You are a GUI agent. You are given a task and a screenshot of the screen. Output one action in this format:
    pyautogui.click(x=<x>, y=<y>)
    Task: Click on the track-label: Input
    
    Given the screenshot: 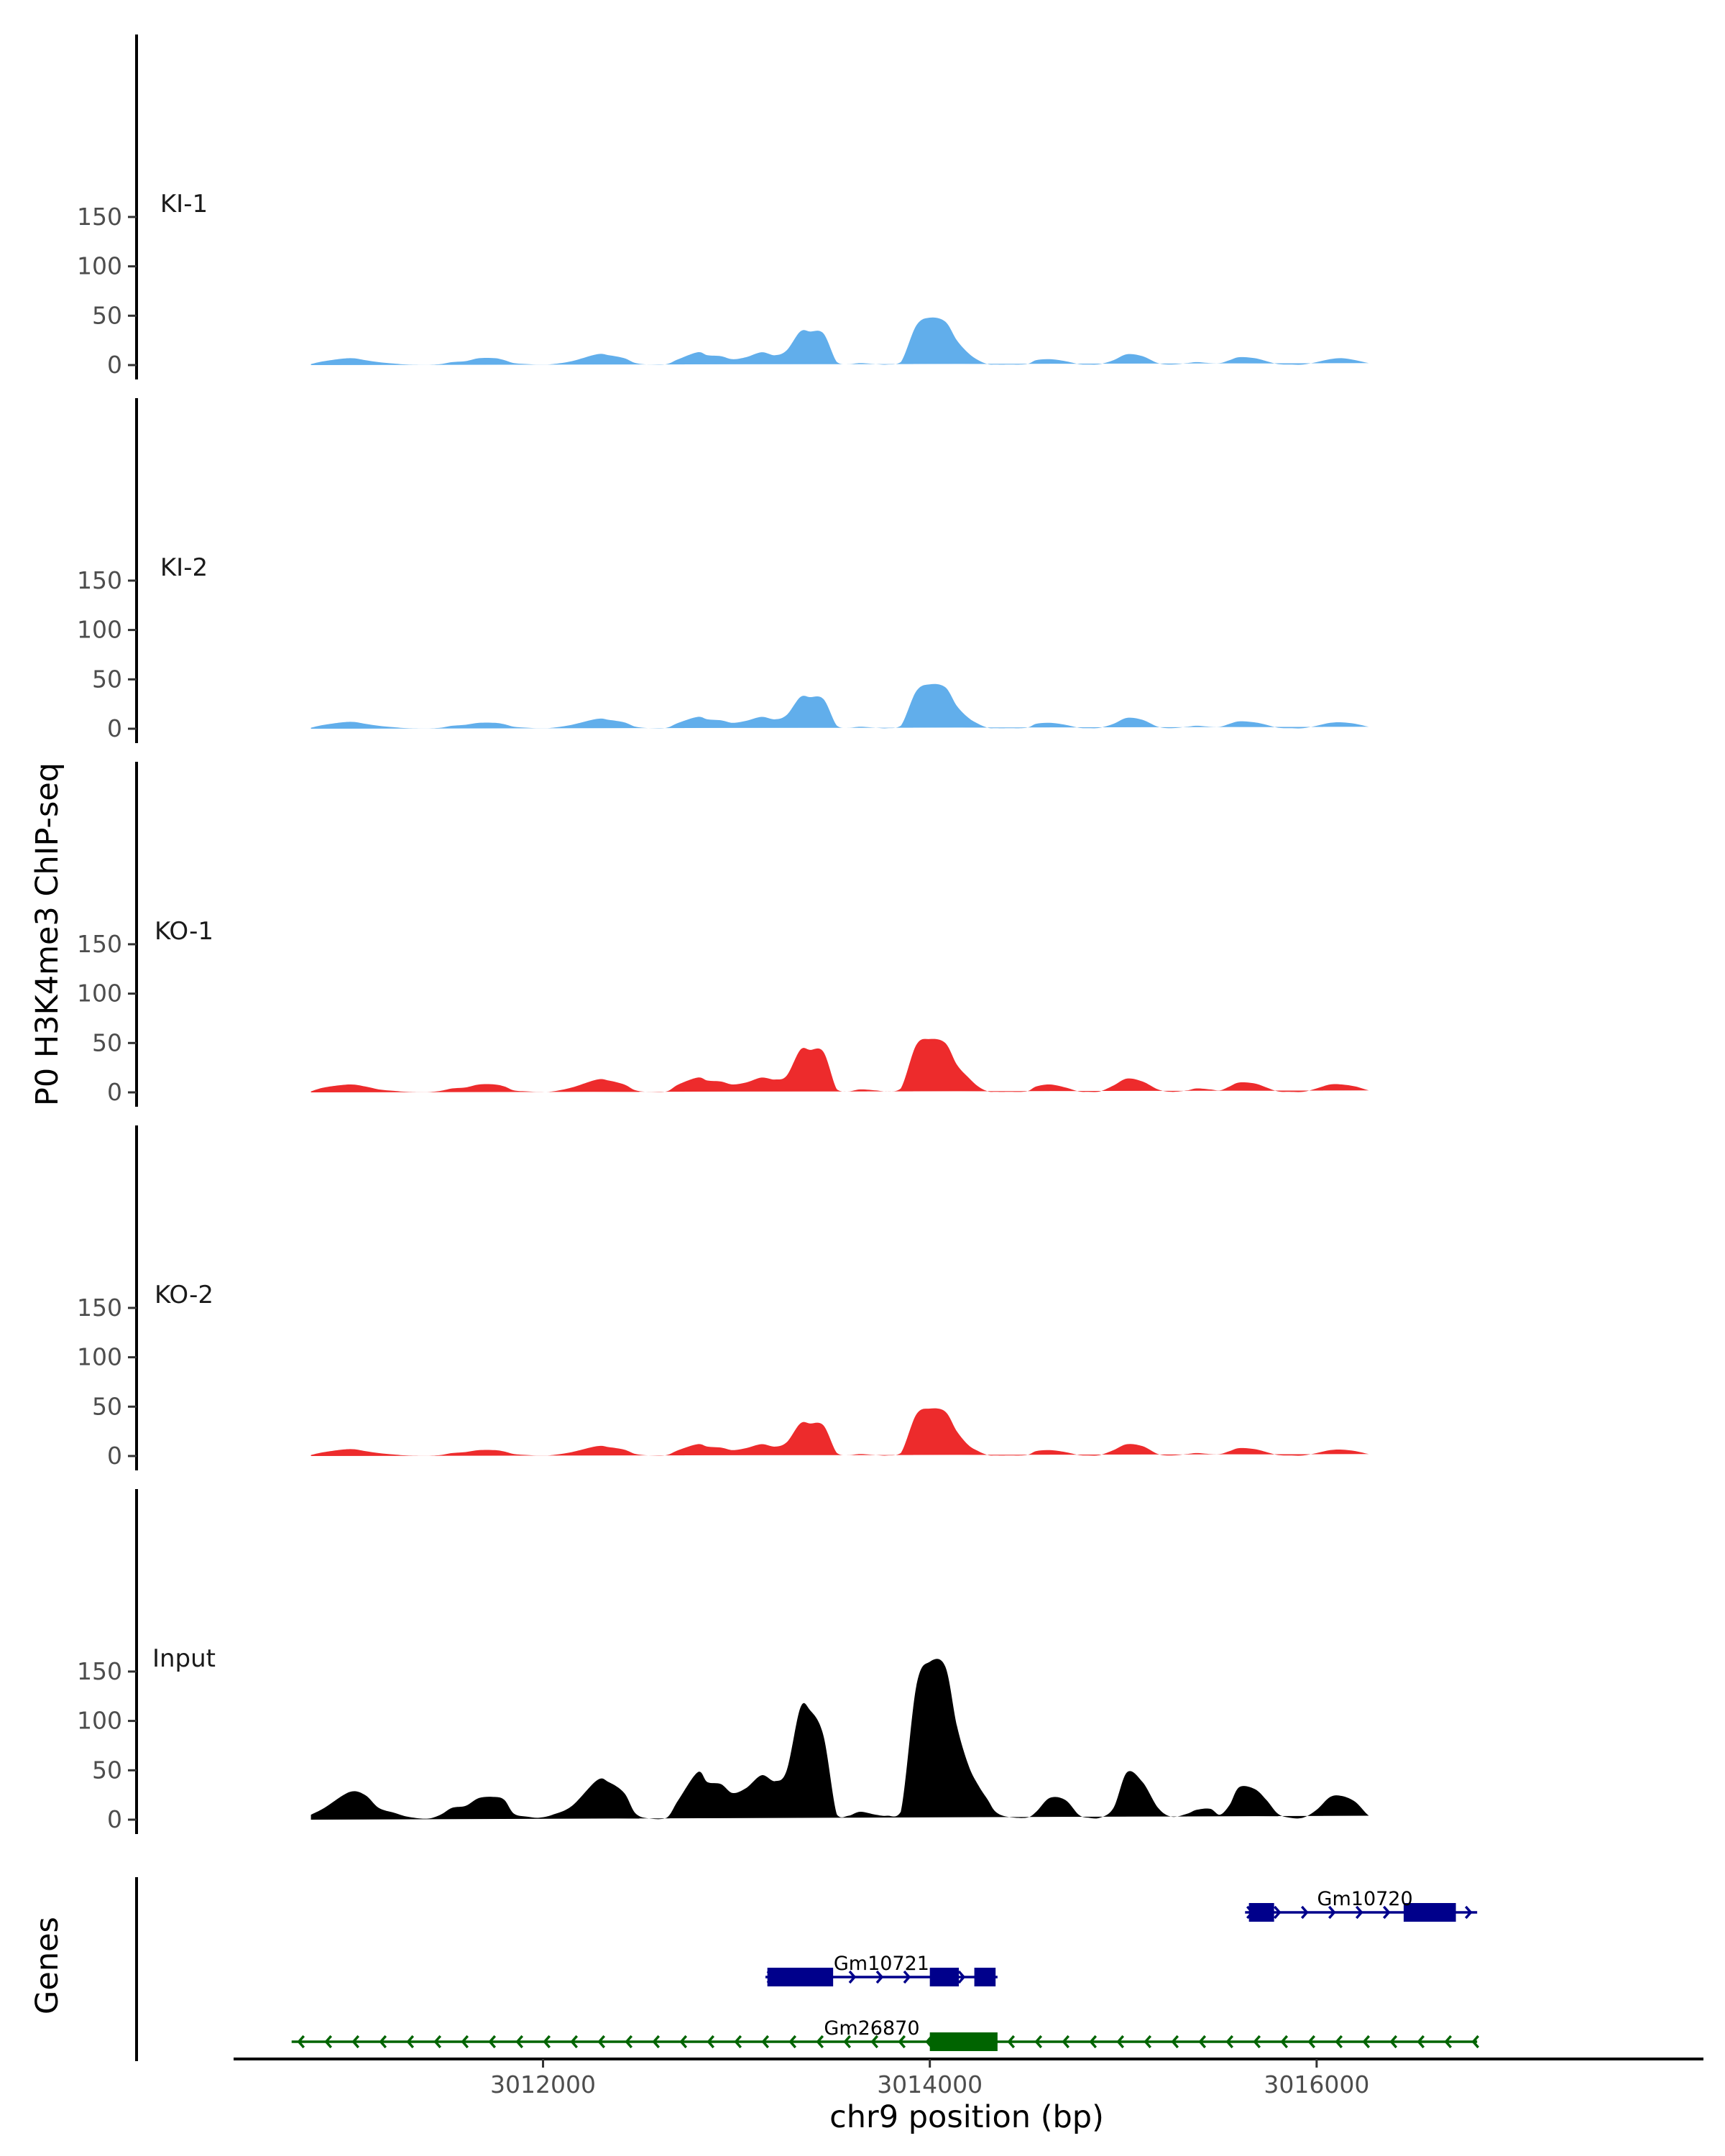 What is the action you would take?
    pyautogui.click(x=184, y=1658)
    